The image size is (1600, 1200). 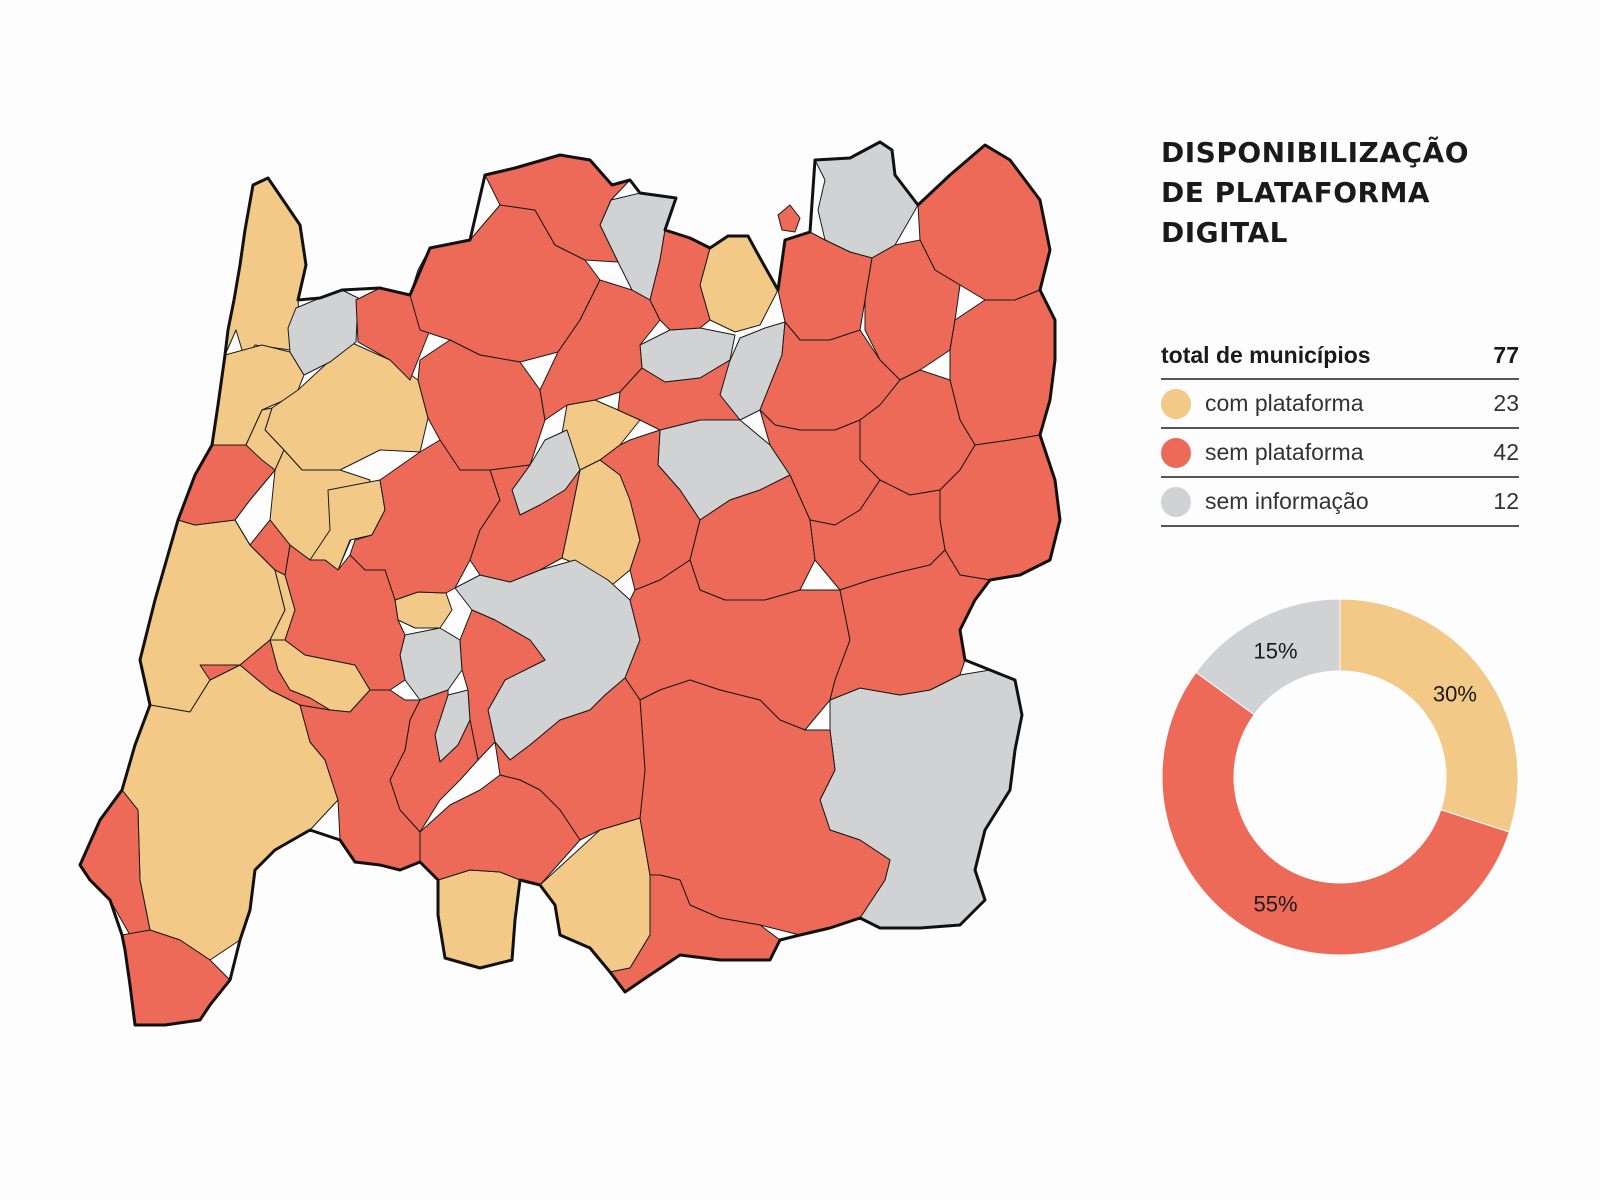 What do you see at coordinates (1335, 813) in the screenshot?
I see `donut-slice-sem-plataforma` at bounding box center [1335, 813].